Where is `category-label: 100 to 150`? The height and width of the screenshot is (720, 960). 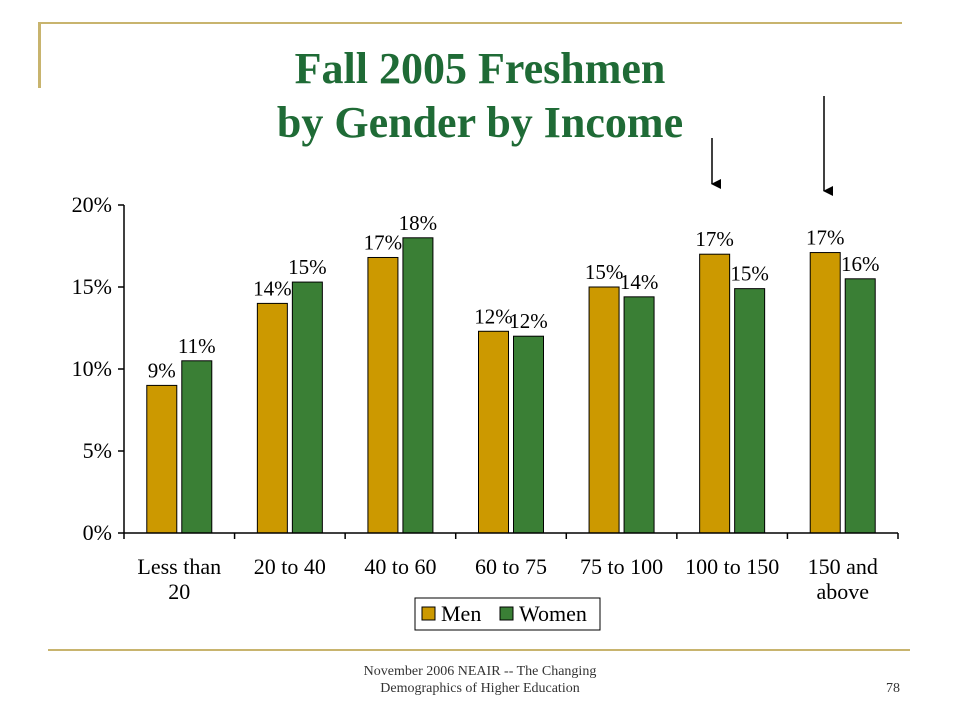 category-label: 100 to 150 is located at coordinates (732, 566).